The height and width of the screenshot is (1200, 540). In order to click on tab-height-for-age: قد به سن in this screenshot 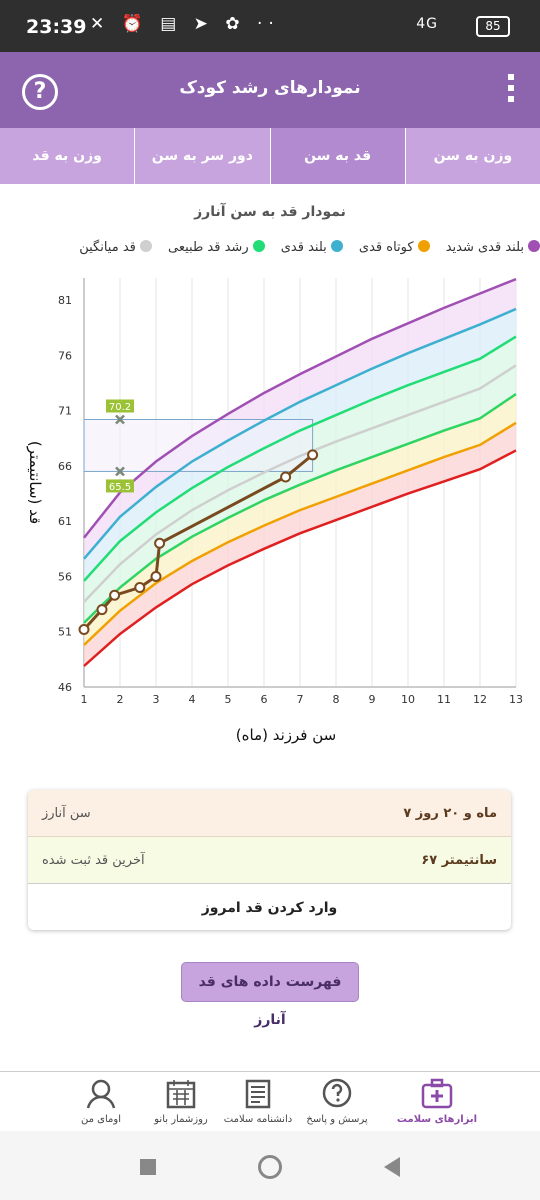, I will do `click(338, 156)`.